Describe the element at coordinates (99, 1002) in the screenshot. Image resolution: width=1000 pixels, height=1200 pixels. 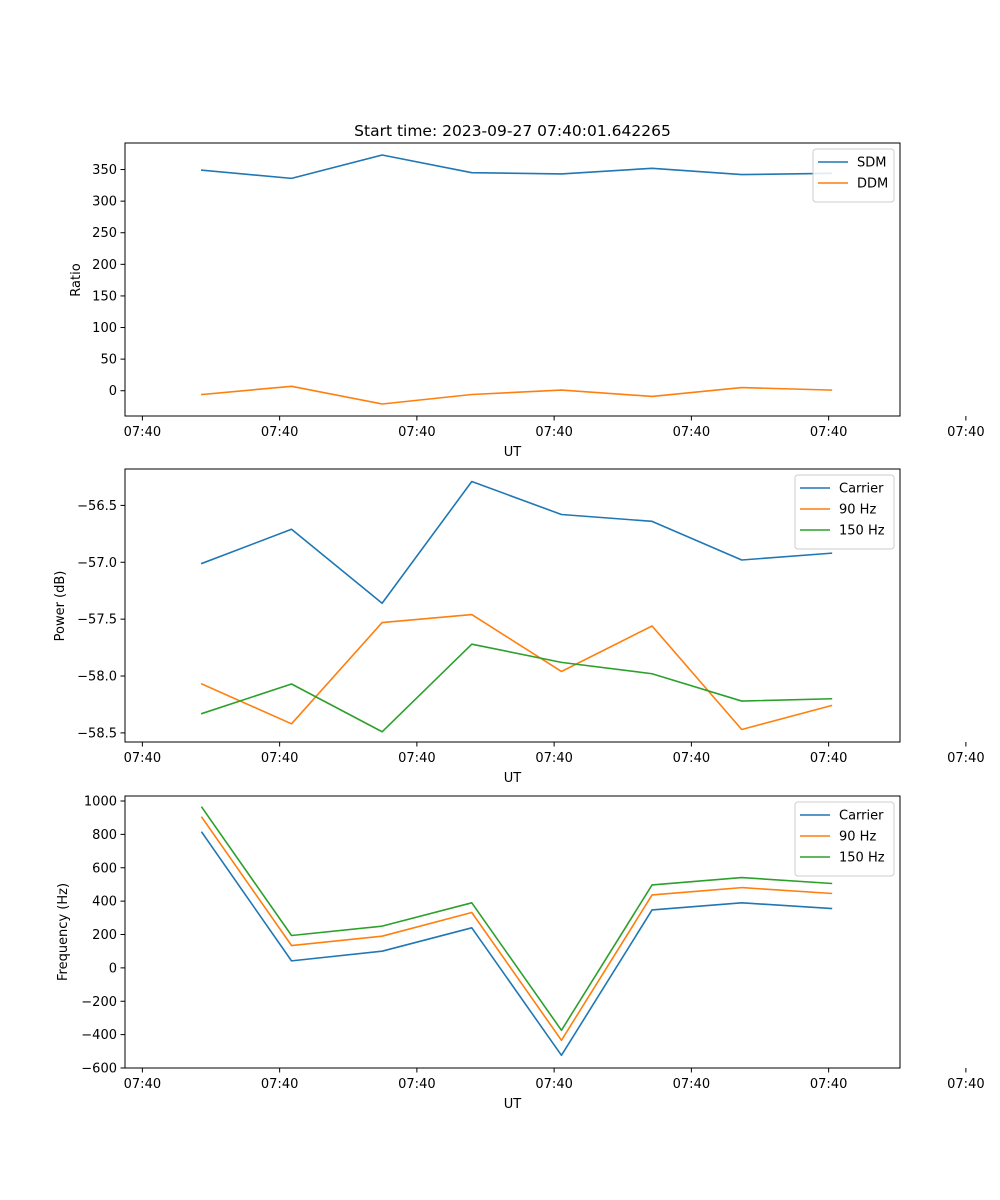
I see `y-tick-label: −200` at that location.